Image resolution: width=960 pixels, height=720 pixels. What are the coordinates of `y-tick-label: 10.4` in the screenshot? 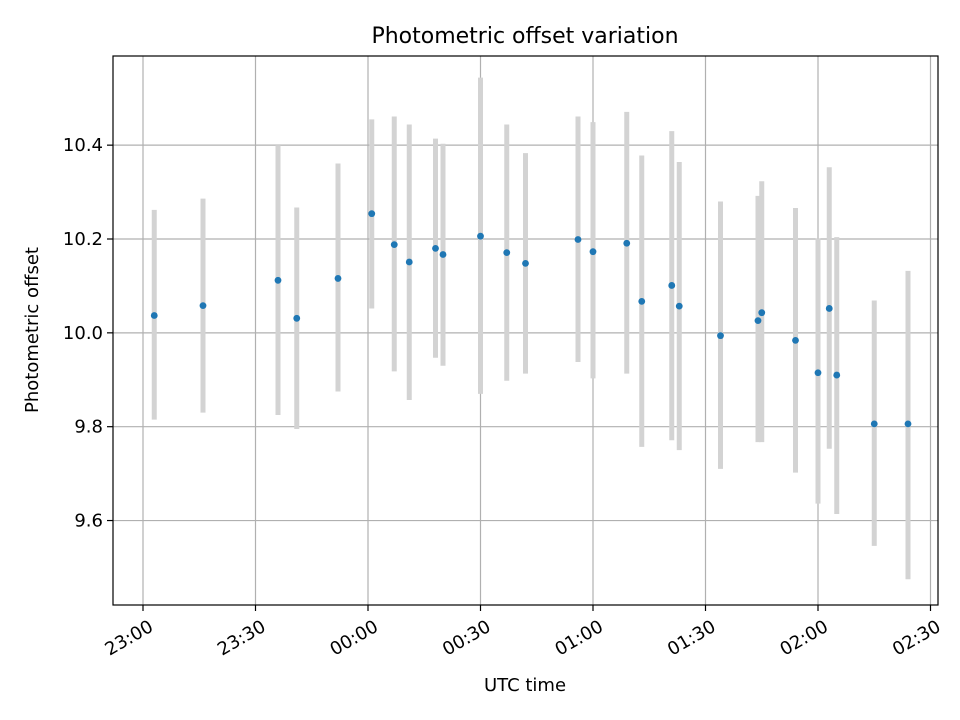 It's located at (83, 145).